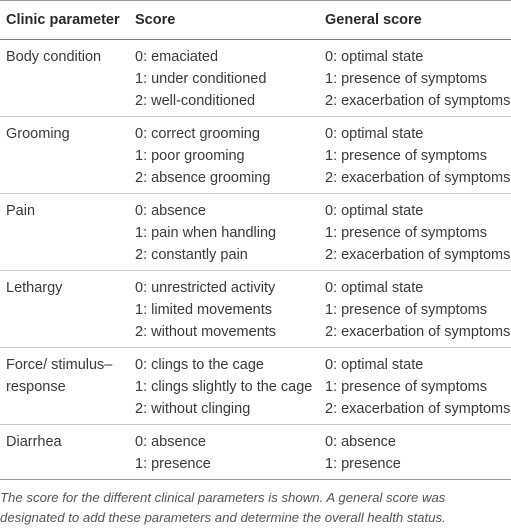 Image resolution: width=511 pixels, height=528 pixels. What do you see at coordinates (199, 365) in the screenshot?
I see `score-option: 0: clings to the cage` at bounding box center [199, 365].